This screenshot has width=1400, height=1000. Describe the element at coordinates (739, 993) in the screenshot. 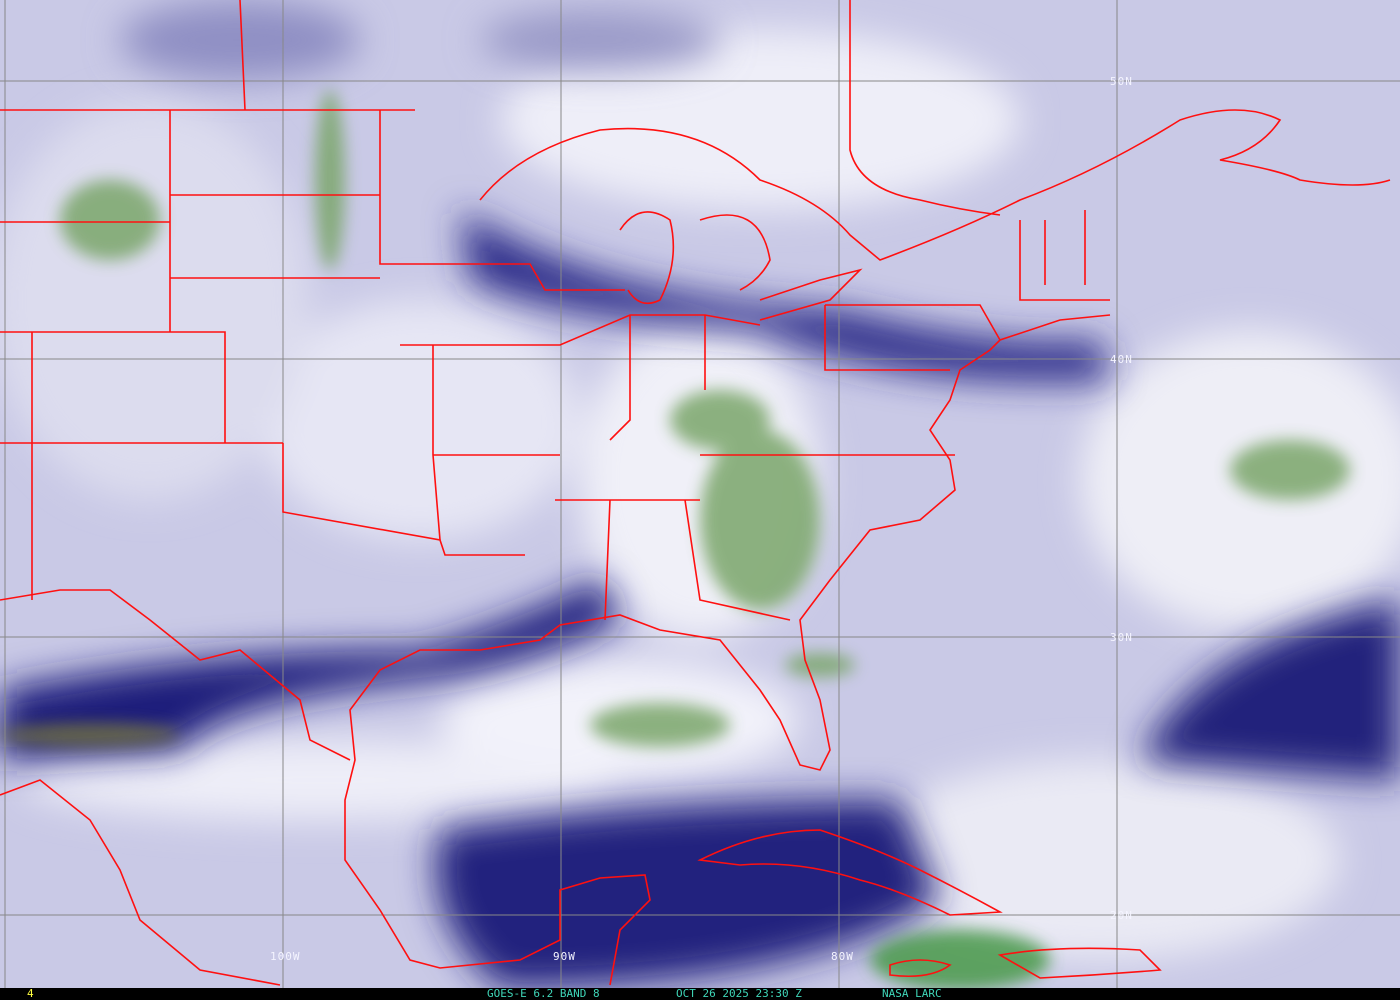

I see `datetime-label: OCT 26 2025 23:30 Z` at that location.